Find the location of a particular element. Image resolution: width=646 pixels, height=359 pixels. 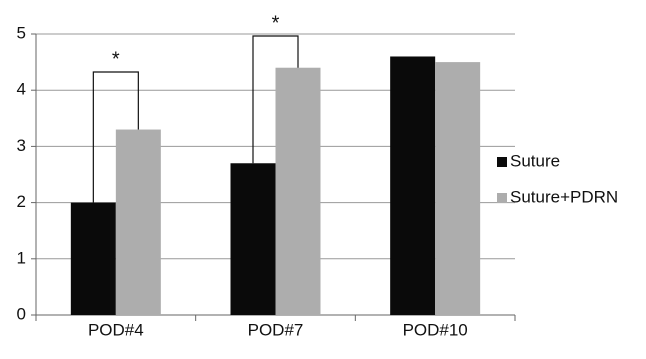

legend-label: Suture is located at coordinates (535, 160).